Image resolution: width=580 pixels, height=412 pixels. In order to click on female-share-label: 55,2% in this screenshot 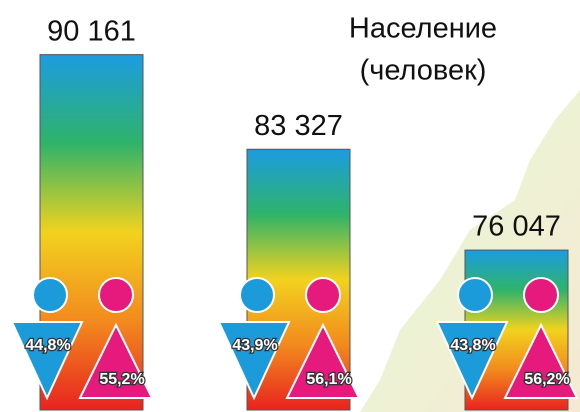, I will do `click(121, 379)`.